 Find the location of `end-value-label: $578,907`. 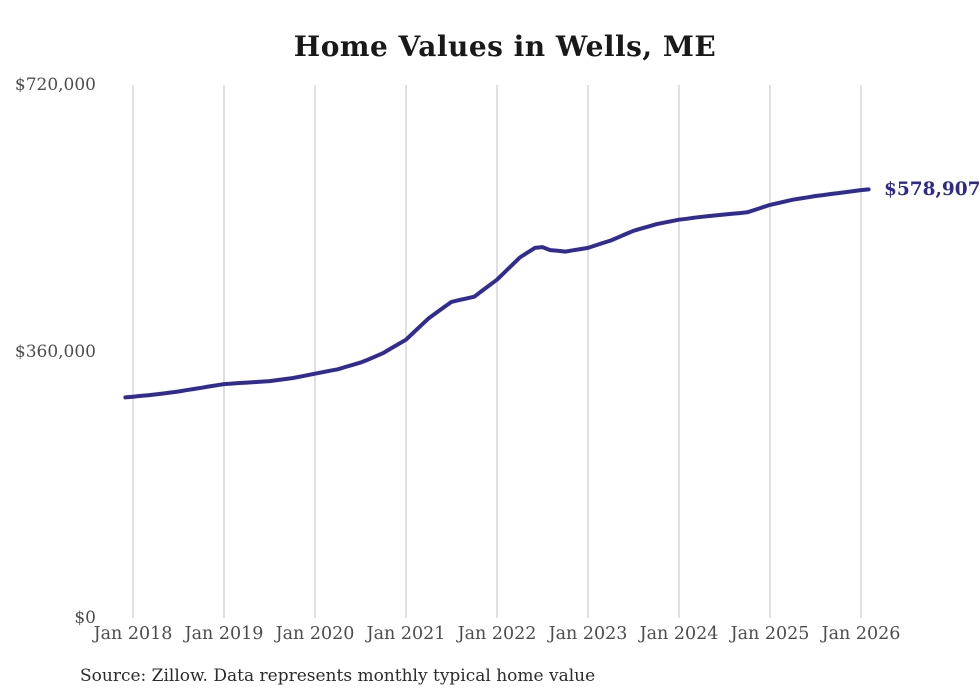

end-value-label: $578,907 is located at coordinates (932, 189).